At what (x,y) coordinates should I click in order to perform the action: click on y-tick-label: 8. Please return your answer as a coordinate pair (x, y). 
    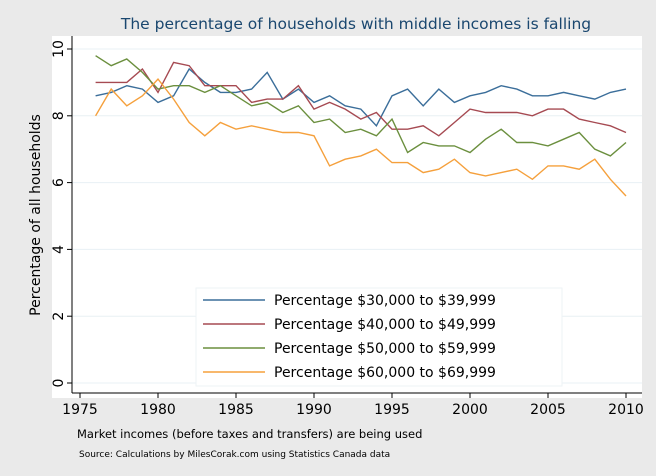
    Looking at the image, I should click on (59, 115).